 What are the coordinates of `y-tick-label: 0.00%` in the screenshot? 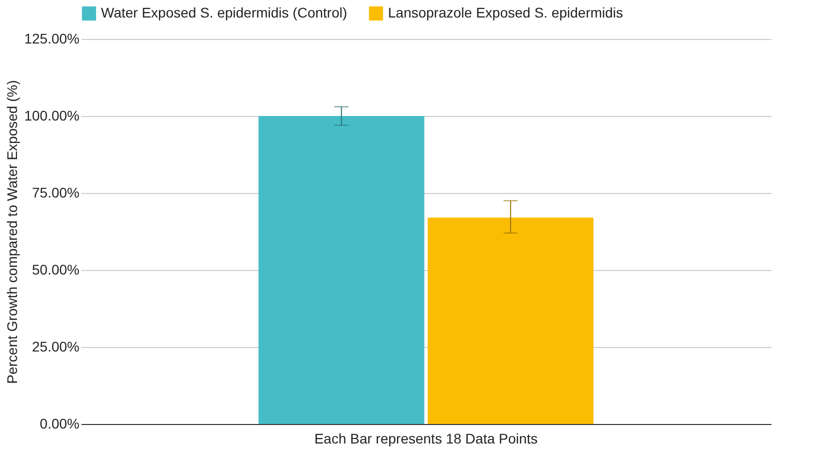 It's located at (60, 424).